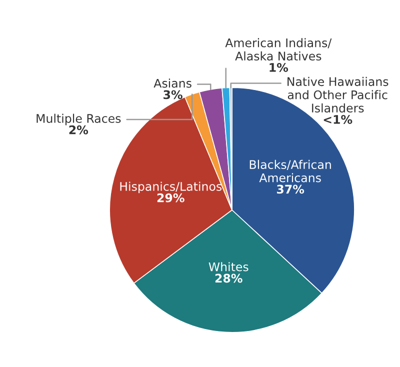  What do you see at coordinates (173, 95) in the screenshot?
I see `data-label: 3%` at bounding box center [173, 95].